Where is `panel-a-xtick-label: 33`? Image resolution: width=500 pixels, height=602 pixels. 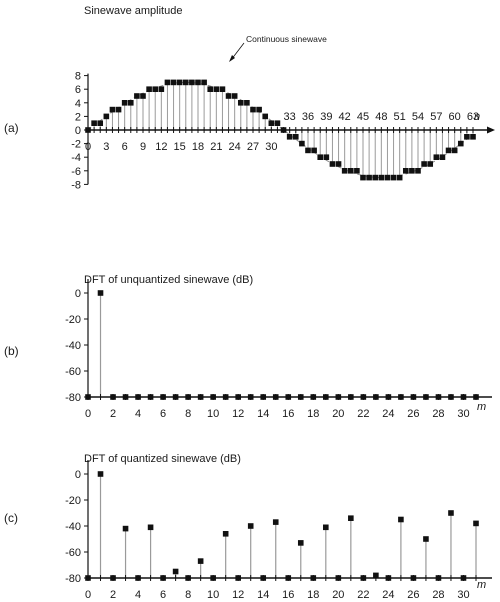
panel-a-xtick-label: 33 is located at coordinates (290, 117).